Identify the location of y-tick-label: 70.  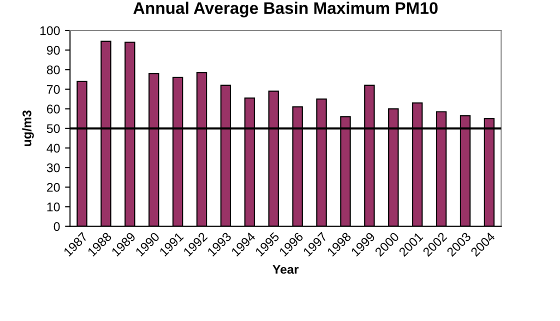
(53, 89).